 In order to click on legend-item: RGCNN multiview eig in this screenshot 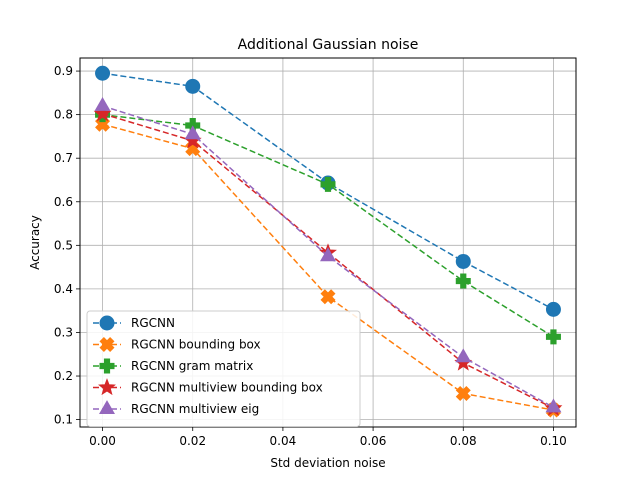, I will do `click(176, 408)`.